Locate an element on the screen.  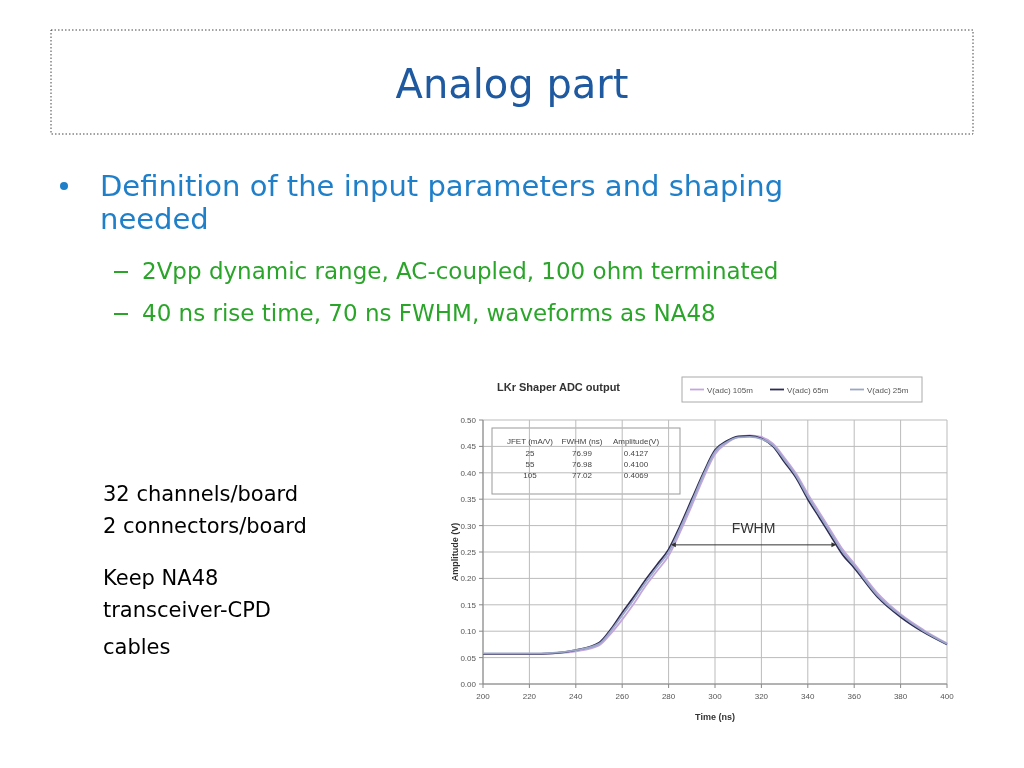
annotation: 0.4069 is located at coordinates (636, 475).